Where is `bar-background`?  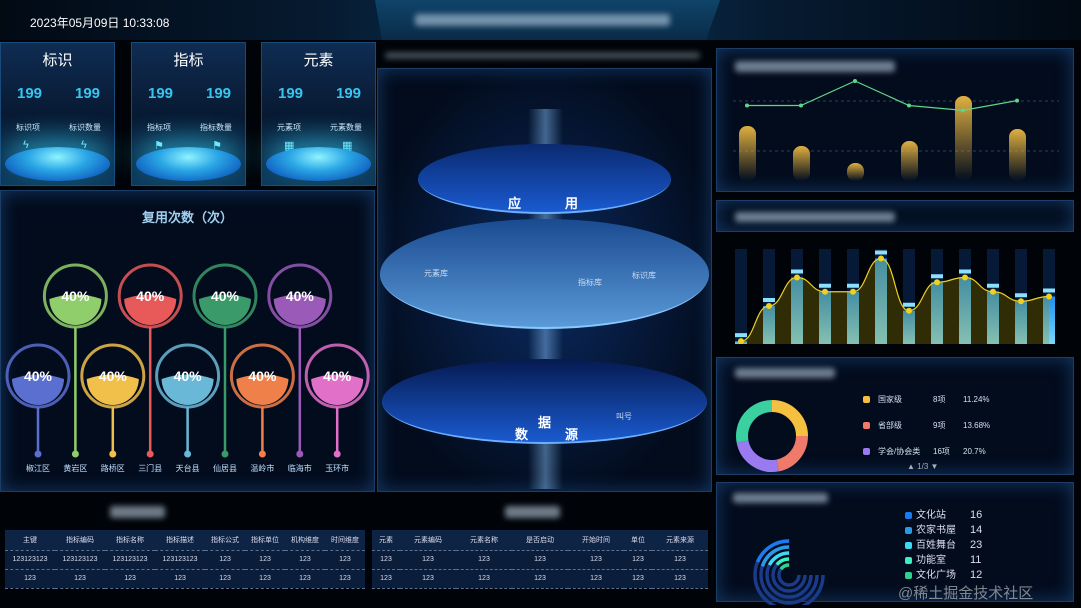
bar-background is located at coordinates (741, 296).